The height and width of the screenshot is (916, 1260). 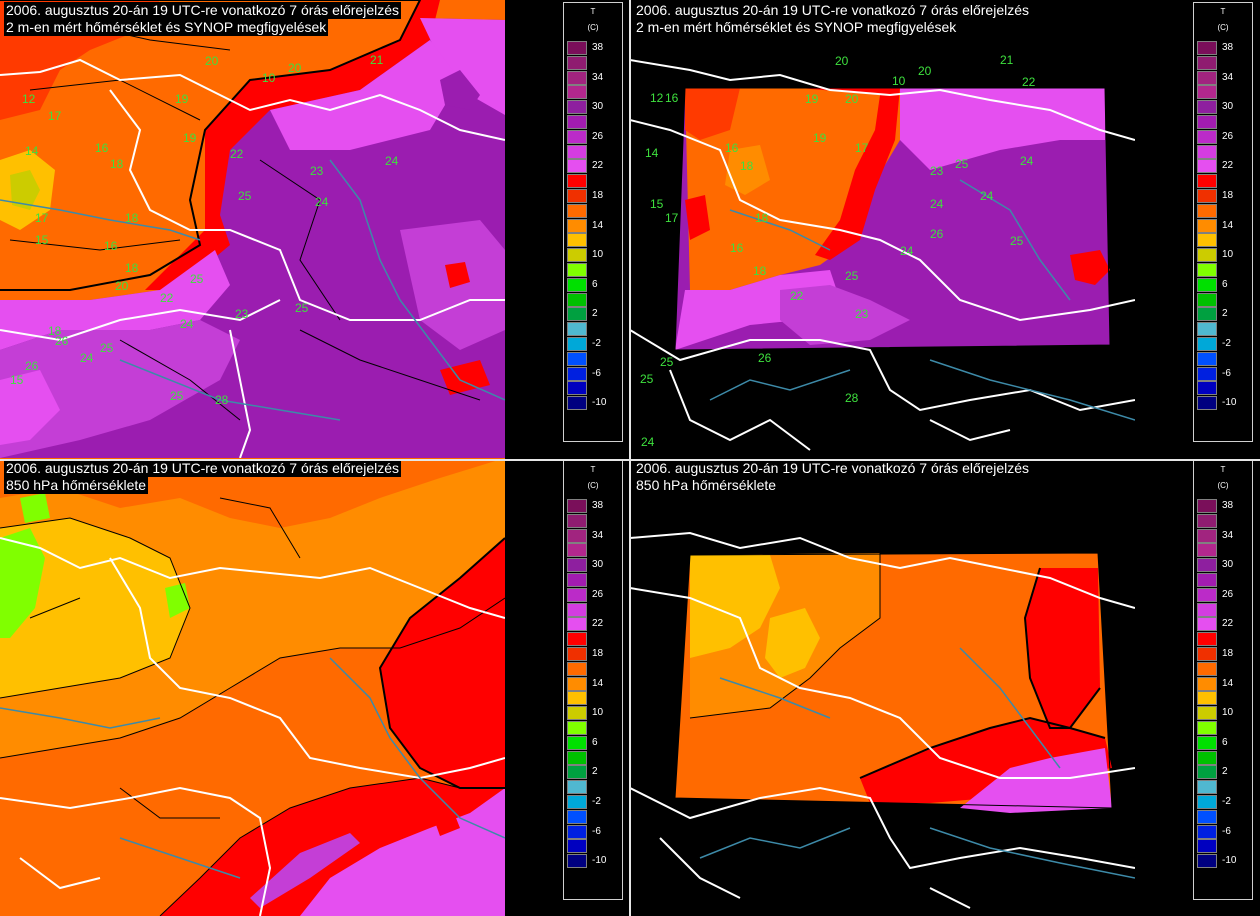 I want to click on legend-tick-label: -6, so click(x=1226, y=373).